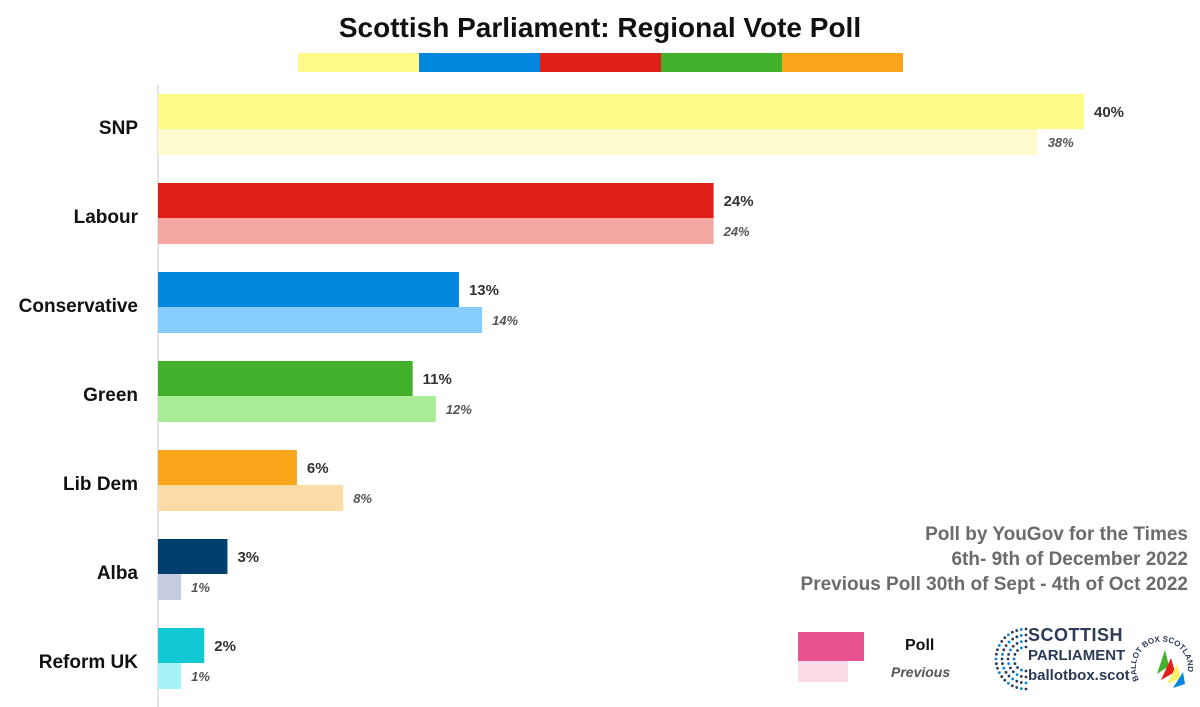  Describe the element at coordinates (831, 646) in the screenshot. I see `legend-poll-swatch` at that location.